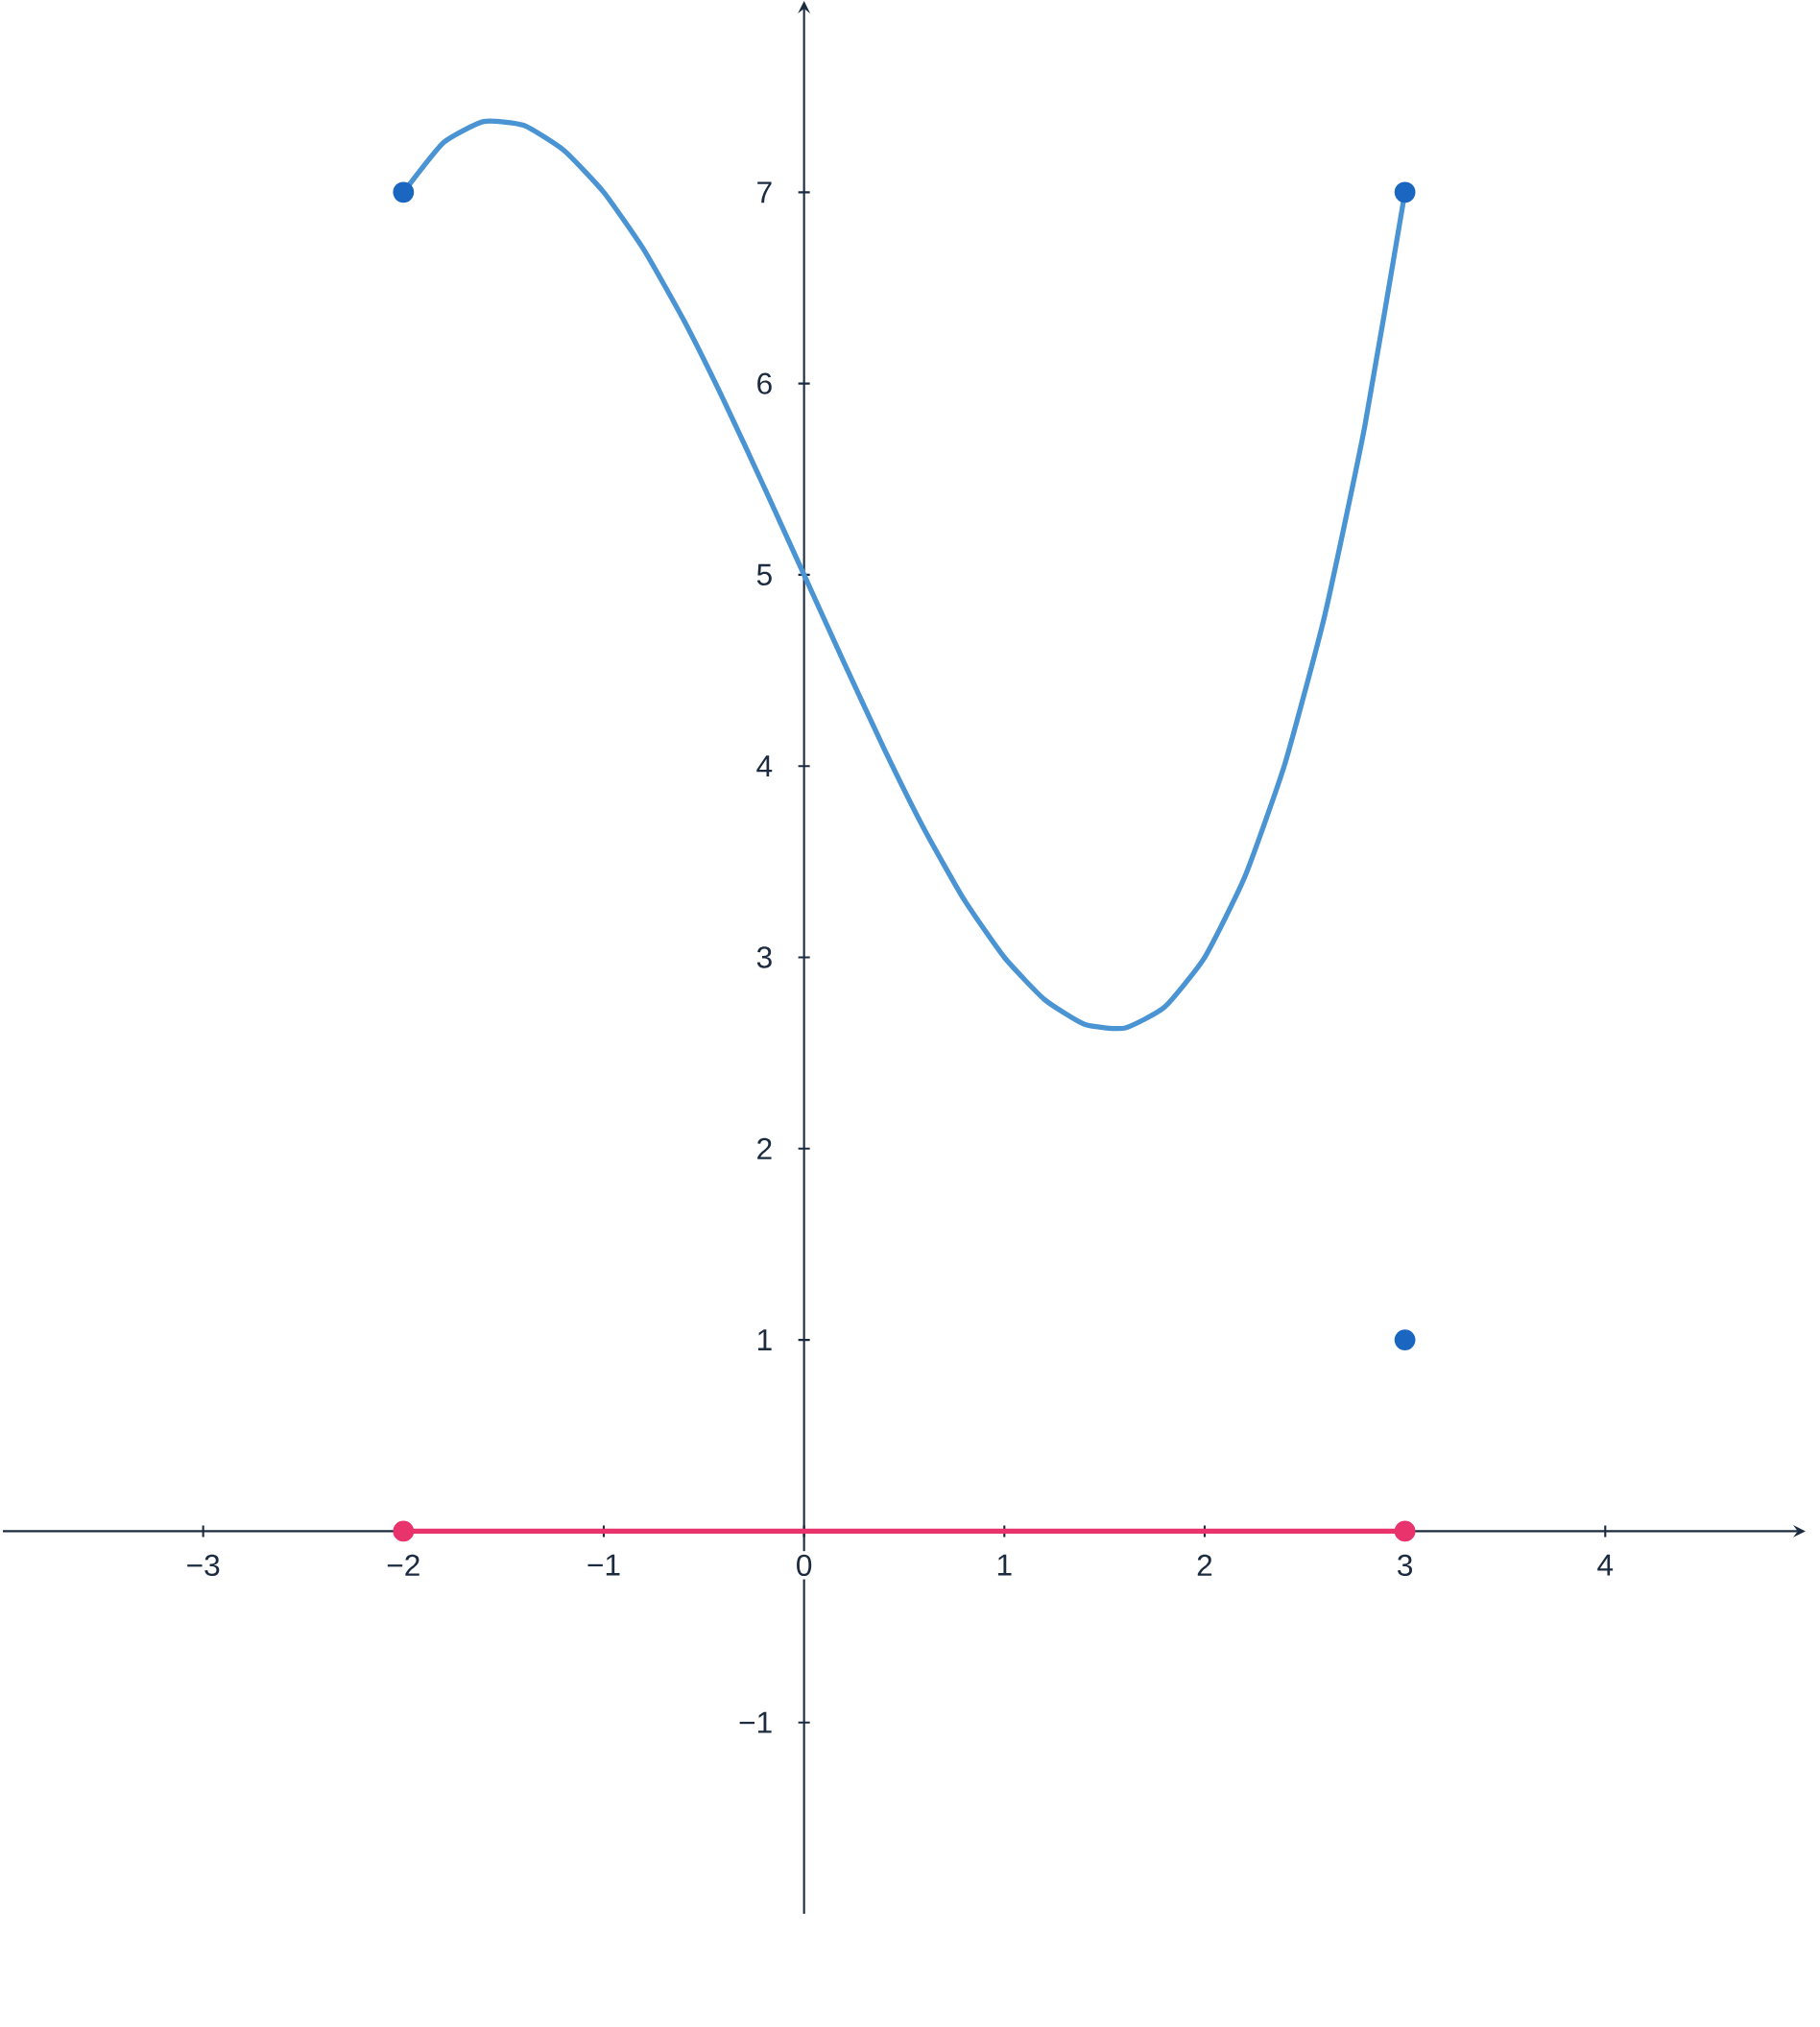 This screenshot has height=2027, width=1820. What do you see at coordinates (765, 1339) in the screenshot?
I see `y-tick-label: 1` at bounding box center [765, 1339].